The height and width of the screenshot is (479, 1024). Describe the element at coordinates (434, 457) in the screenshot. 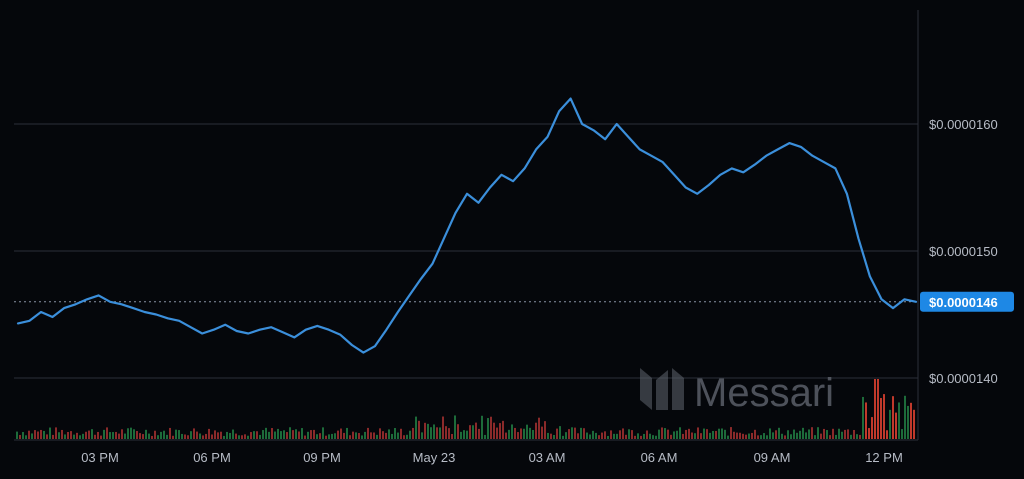

I see `x-tick-label: May 23` at that location.